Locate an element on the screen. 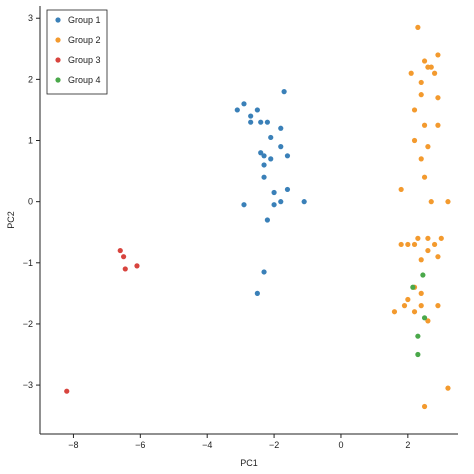 Image resolution: width=474 pixels, height=474 pixels. x-axis-title: PC1 is located at coordinates (249, 463).